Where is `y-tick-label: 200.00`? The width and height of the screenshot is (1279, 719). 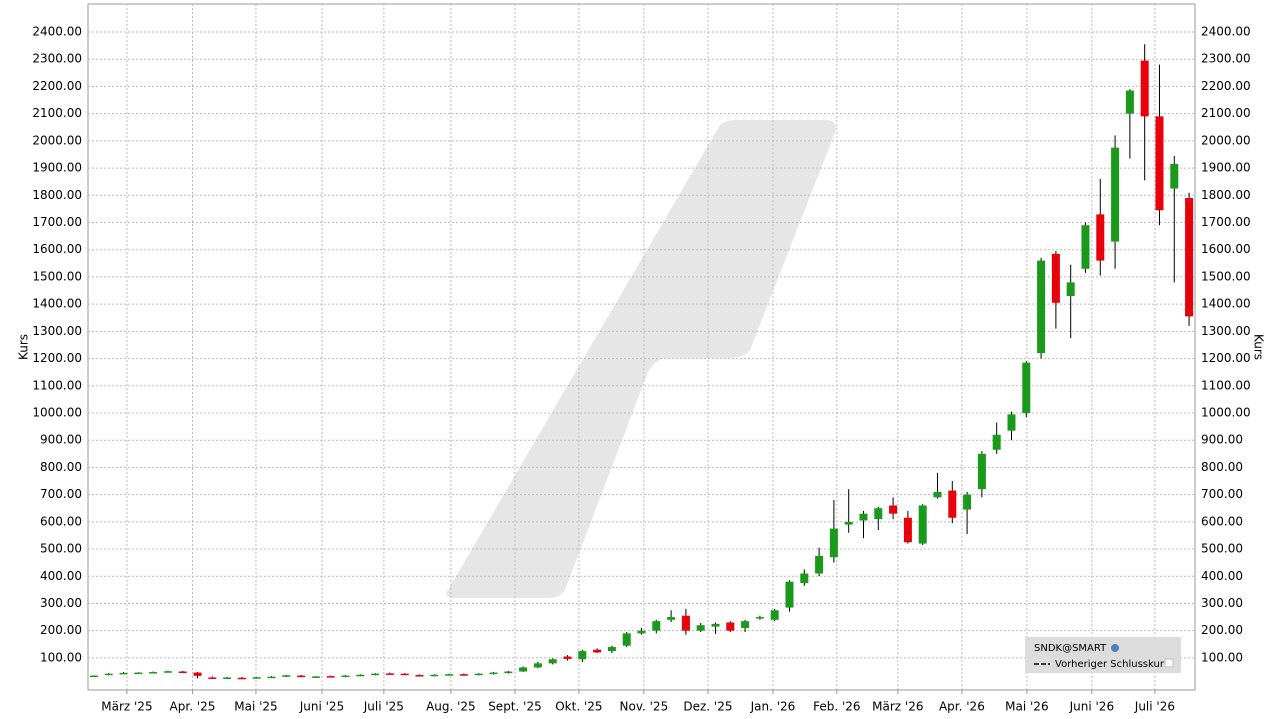
y-tick-label: 200.00 is located at coordinates (61, 630).